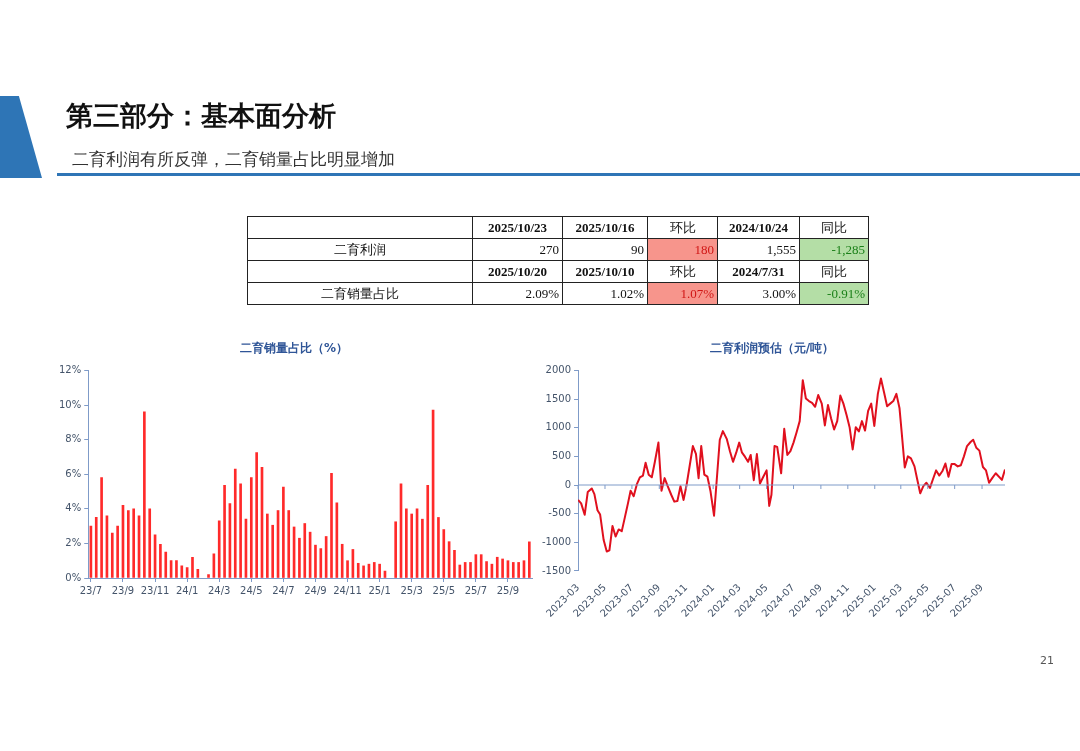  I want to click on x-tick-label: 24/5, so click(251, 590).